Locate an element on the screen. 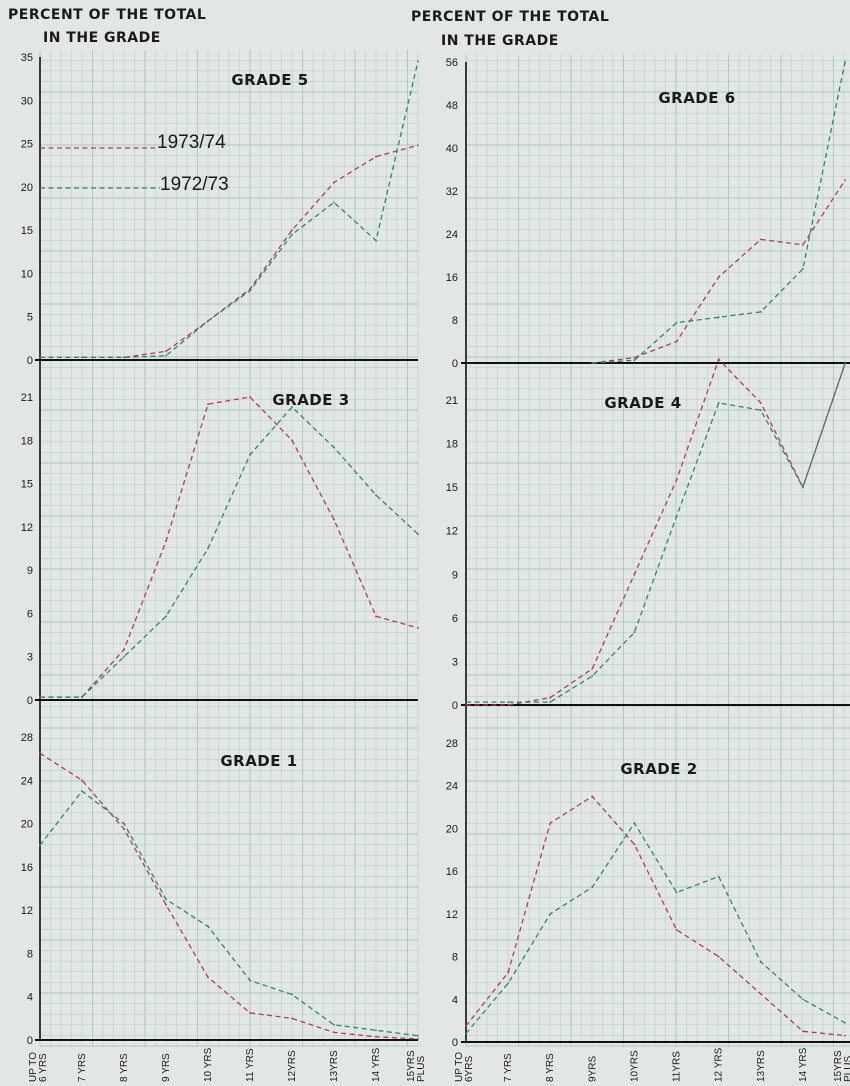 This screenshot has width=850, height=1086. y-tick-label-g6: 8 is located at coordinates (455, 321).